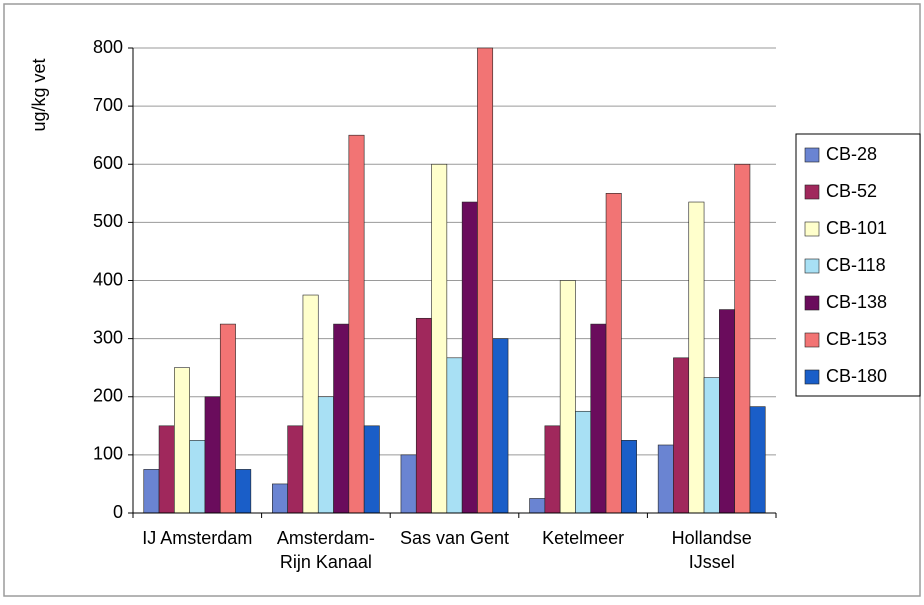 The height and width of the screenshot is (605, 924). What do you see at coordinates (108, 105) in the screenshot?
I see `y-tick-label: 700` at bounding box center [108, 105].